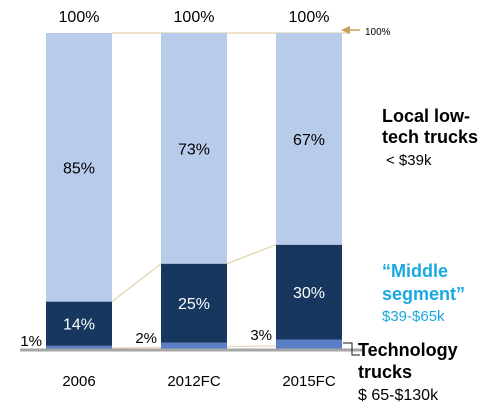  Describe the element at coordinates (194, 17) in the screenshot. I see `label-total-1: 100%` at that location.